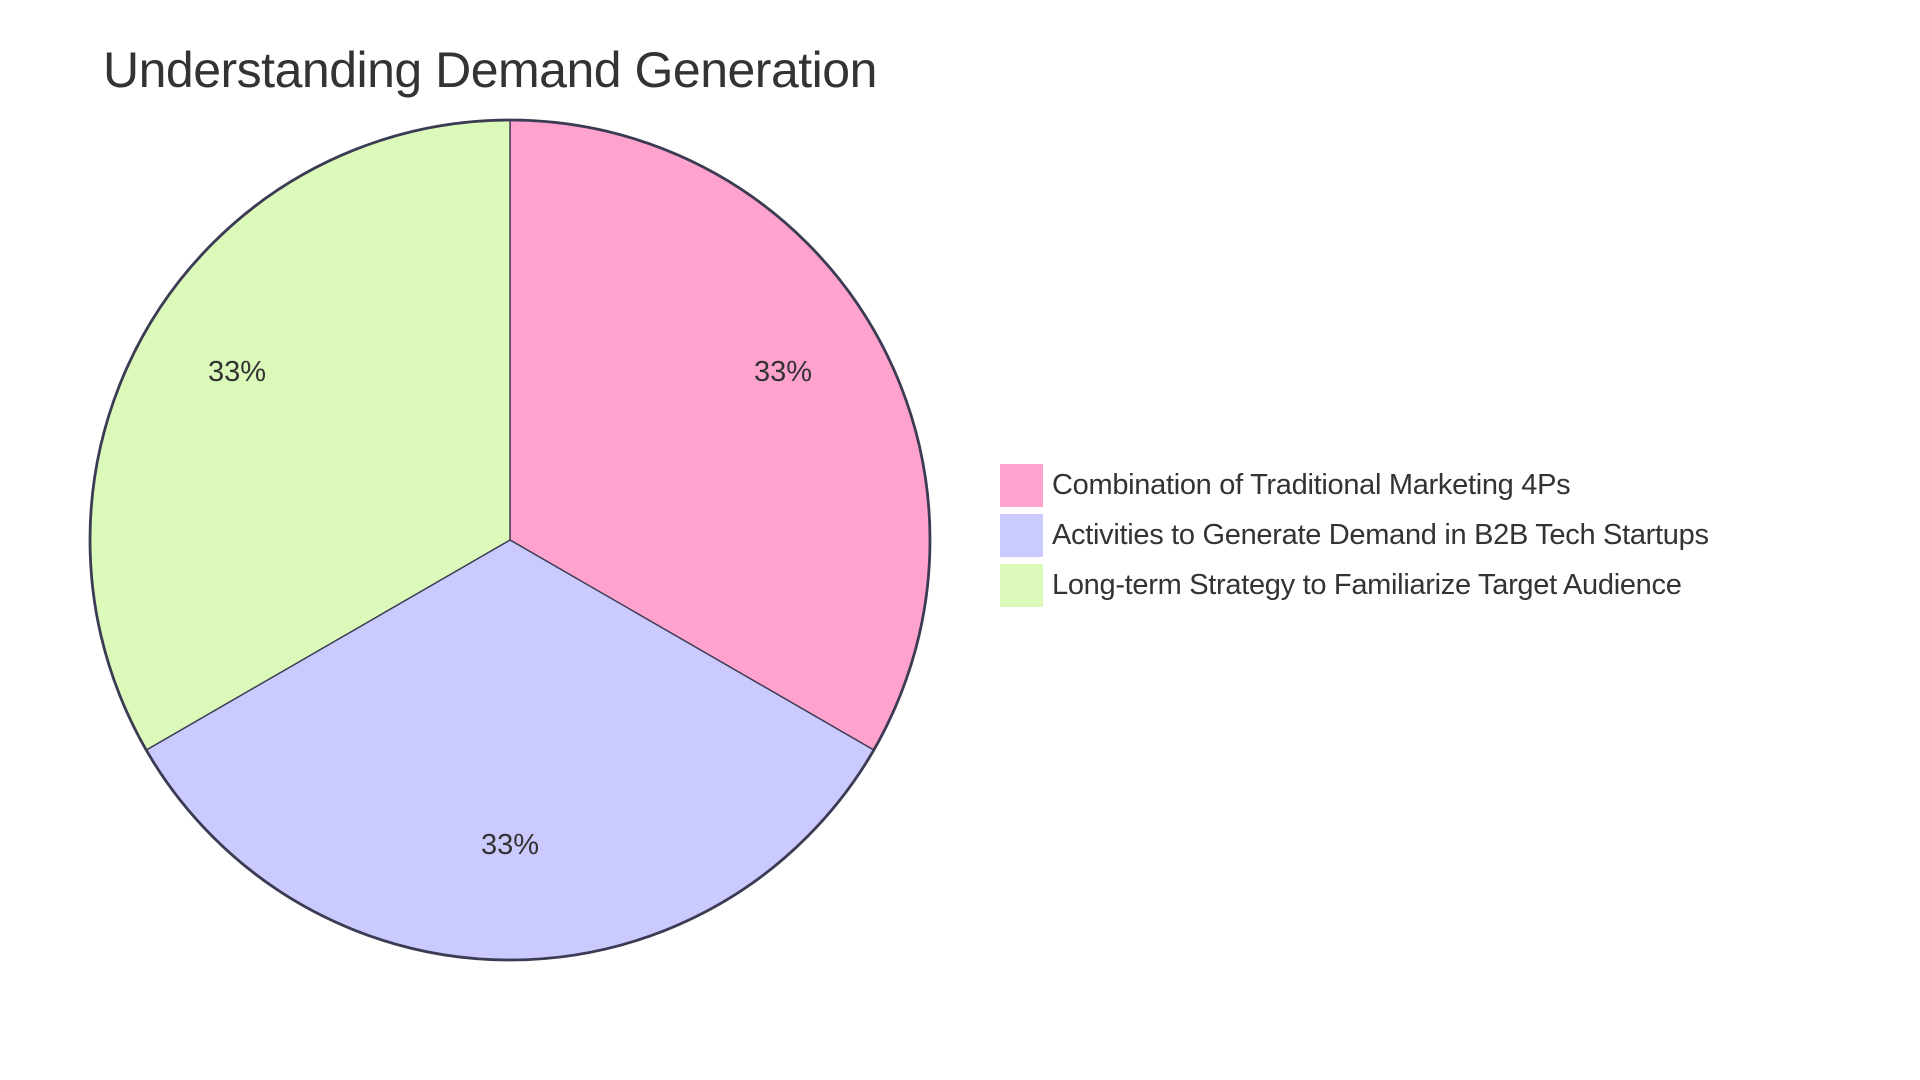 The width and height of the screenshot is (1920, 1080). I want to click on legend-swatch-green, so click(1021, 585).